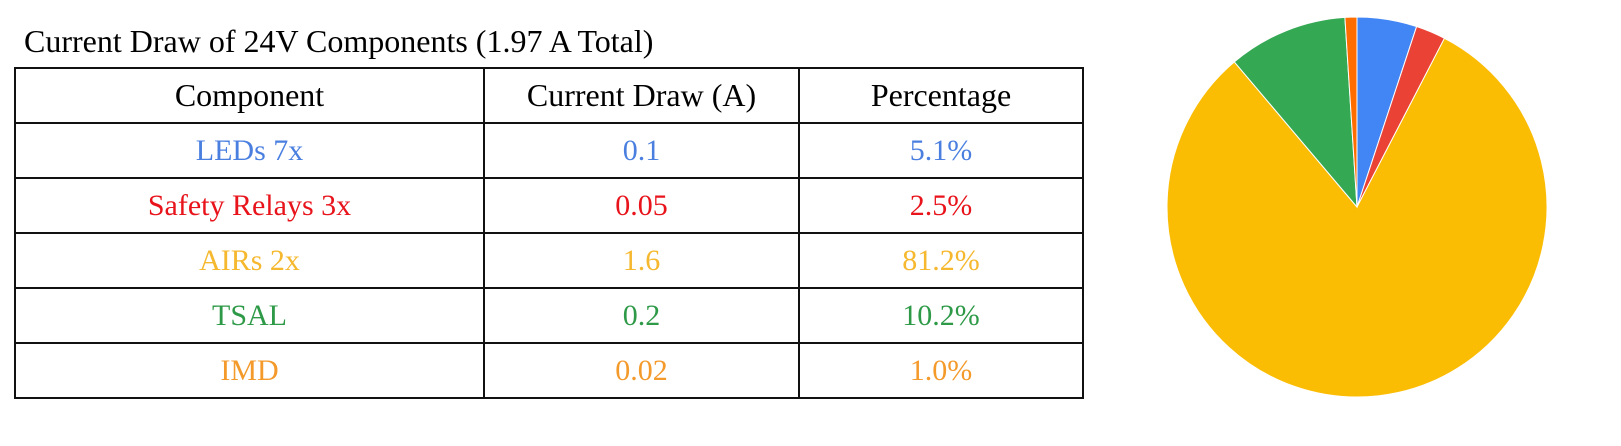  Describe the element at coordinates (941, 205) in the screenshot. I see `cell-percentage: 2.5%` at that location.